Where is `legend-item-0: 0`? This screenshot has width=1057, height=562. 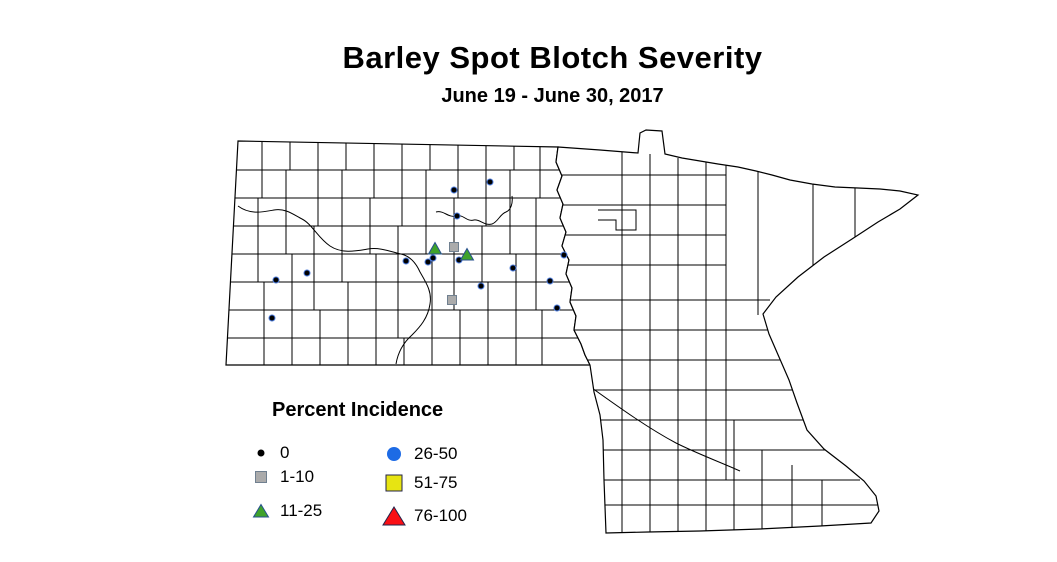 legend-item-0: 0 is located at coordinates (283, 453).